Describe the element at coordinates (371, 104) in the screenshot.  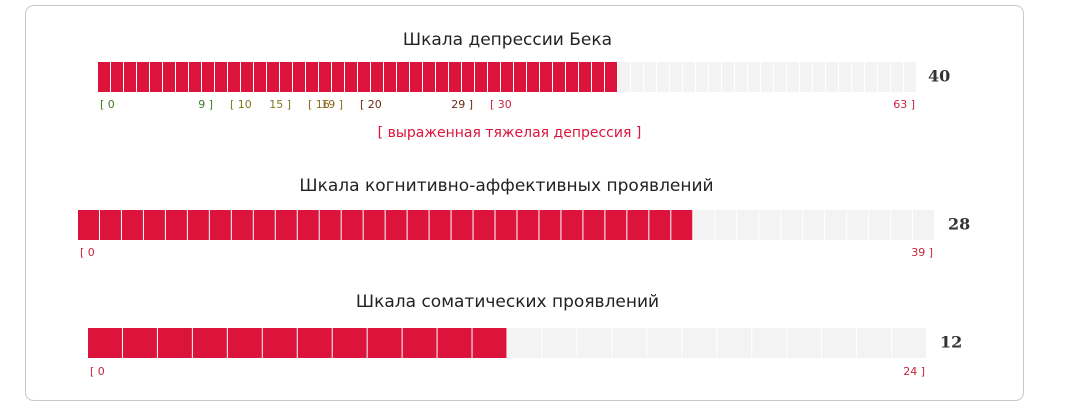
I see `range-label: [ 20` at that location.